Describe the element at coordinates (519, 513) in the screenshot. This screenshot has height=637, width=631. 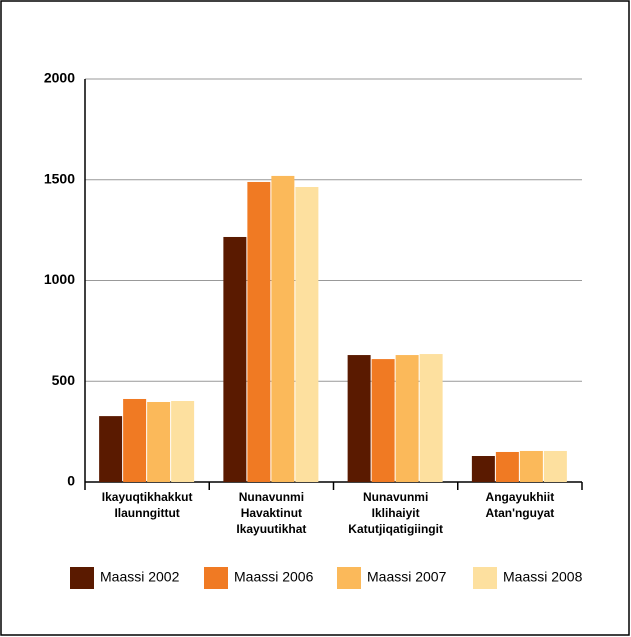
I see `x-tick-label: Atan'nguyat` at that location.